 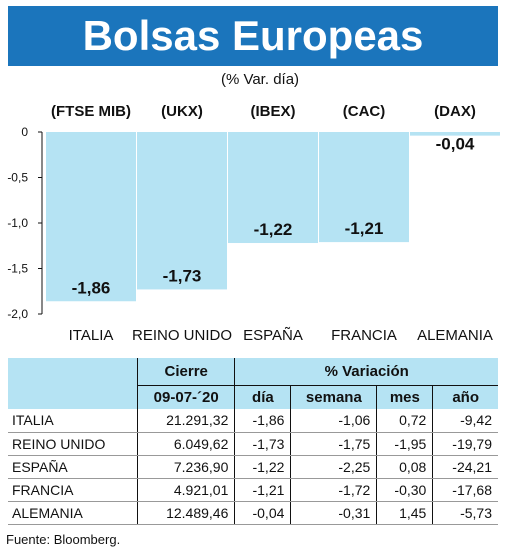 What do you see at coordinates (262, 467) in the screenshot?
I see `row-dia: -1,22` at bounding box center [262, 467].